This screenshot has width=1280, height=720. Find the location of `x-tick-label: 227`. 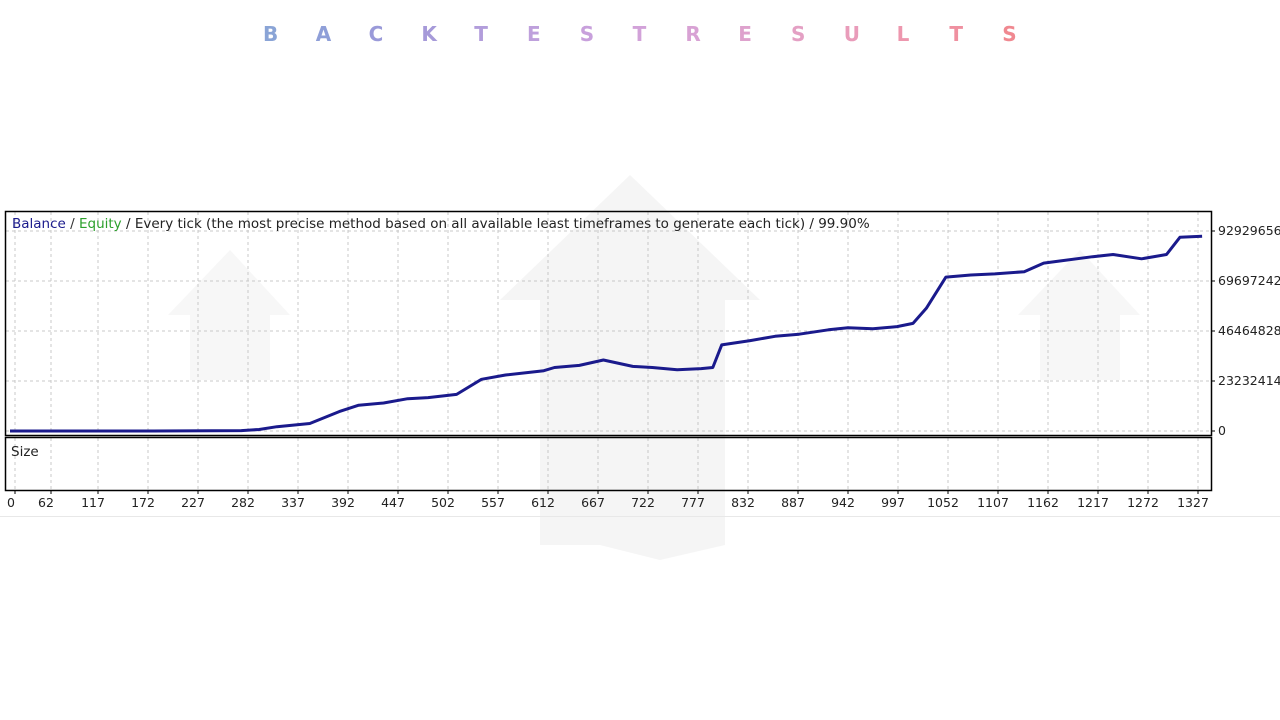

x-tick-label: 227 is located at coordinates (193, 502).